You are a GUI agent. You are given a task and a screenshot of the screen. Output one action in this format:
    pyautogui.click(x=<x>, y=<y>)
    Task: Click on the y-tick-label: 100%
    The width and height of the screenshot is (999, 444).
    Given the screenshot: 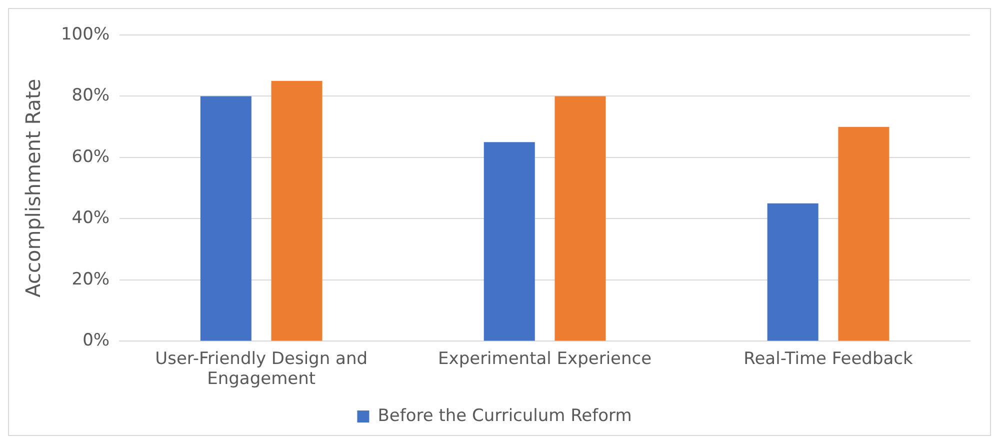 What is the action you would take?
    pyautogui.click(x=85, y=34)
    